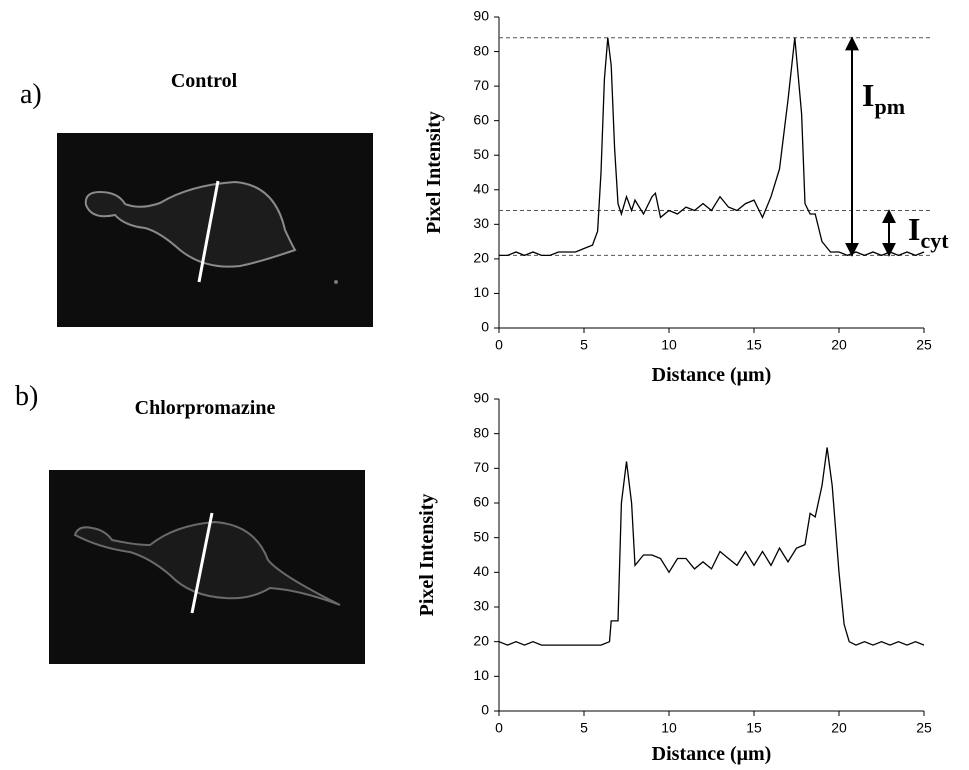 The height and width of the screenshot is (770, 969). I want to click on image-title: Chlorpromazine, so click(205, 408).